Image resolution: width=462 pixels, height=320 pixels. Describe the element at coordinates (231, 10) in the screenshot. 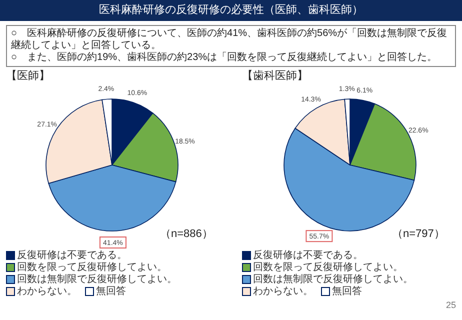

I see `text: 医科麻酔研修の反復研修の必要性（医師、歯科医師）` at that location.